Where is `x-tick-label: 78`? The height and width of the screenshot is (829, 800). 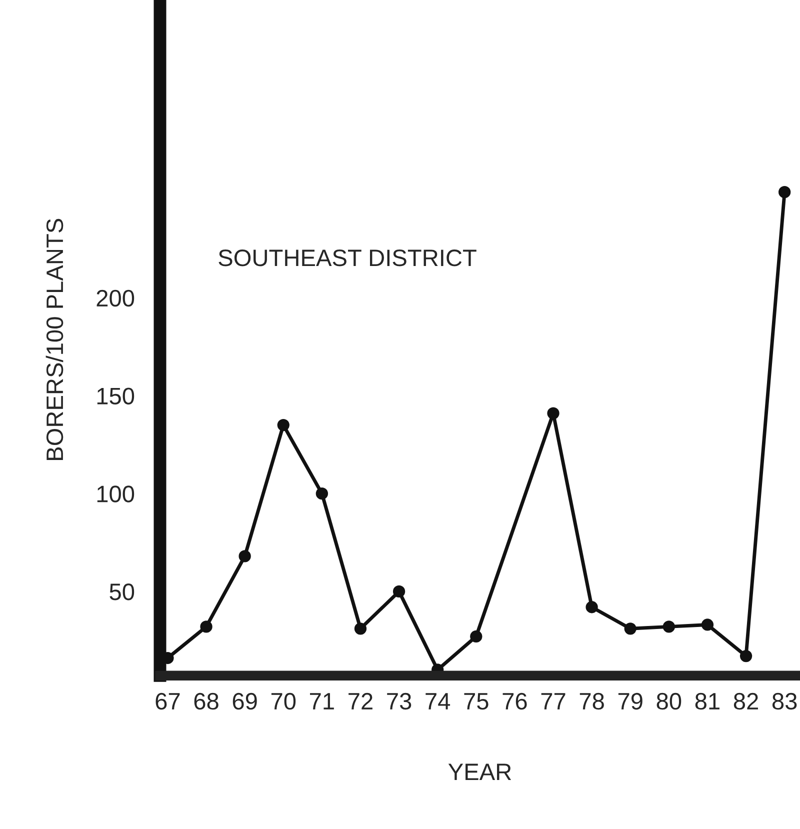 x-tick-label: 78 is located at coordinates (592, 701).